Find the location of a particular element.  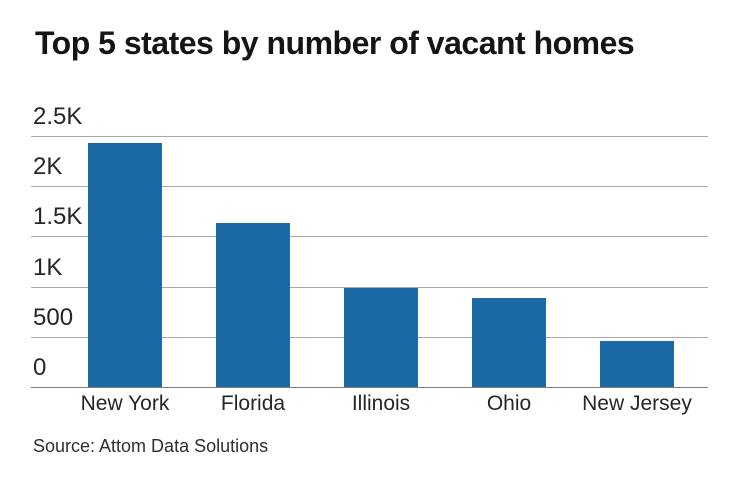

y-tick-label: 2.5K is located at coordinates (58, 116).